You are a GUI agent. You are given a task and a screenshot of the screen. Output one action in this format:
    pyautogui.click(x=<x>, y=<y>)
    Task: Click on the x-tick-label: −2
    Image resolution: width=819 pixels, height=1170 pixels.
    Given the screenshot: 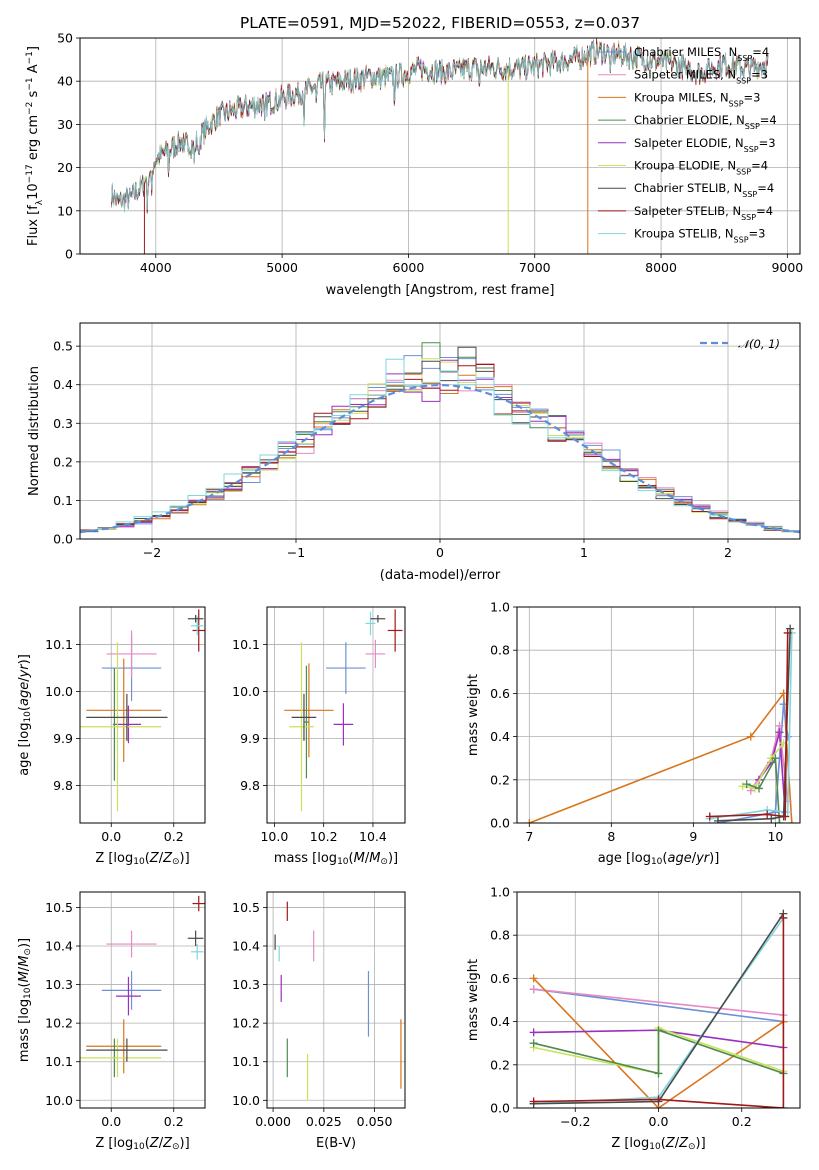 What is the action you would take?
    pyautogui.click(x=152, y=552)
    